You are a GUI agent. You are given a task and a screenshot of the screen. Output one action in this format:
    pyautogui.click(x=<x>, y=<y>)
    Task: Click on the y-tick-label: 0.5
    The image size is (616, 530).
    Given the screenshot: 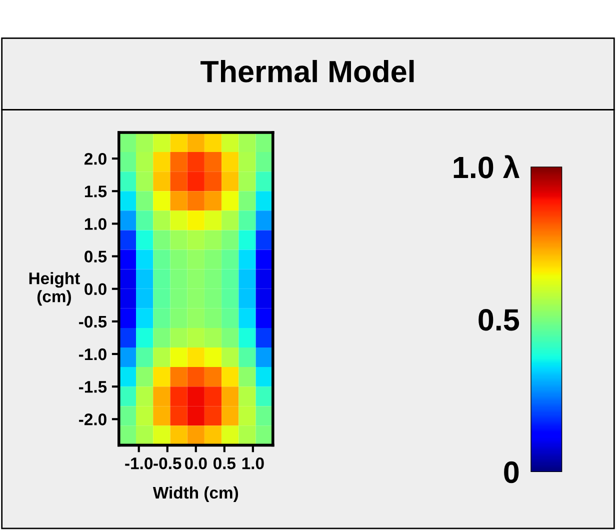 What is the action you would take?
    pyautogui.click(x=95, y=256)
    